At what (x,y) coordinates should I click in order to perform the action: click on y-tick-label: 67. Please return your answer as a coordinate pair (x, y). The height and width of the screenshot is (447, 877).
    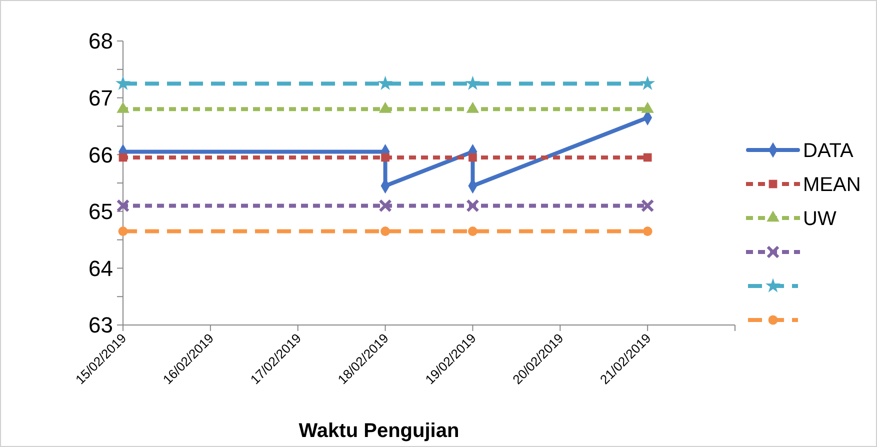
    Looking at the image, I should click on (100, 98).